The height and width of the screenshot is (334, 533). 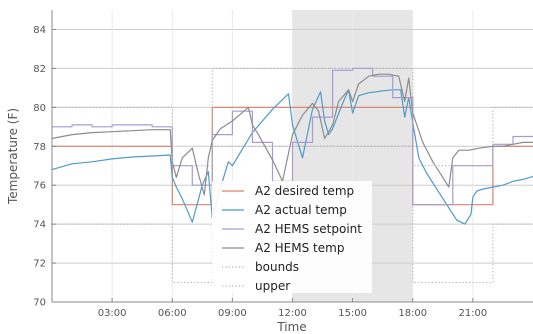 I want to click on x-tick-label-4: 15:00, so click(x=352, y=313).